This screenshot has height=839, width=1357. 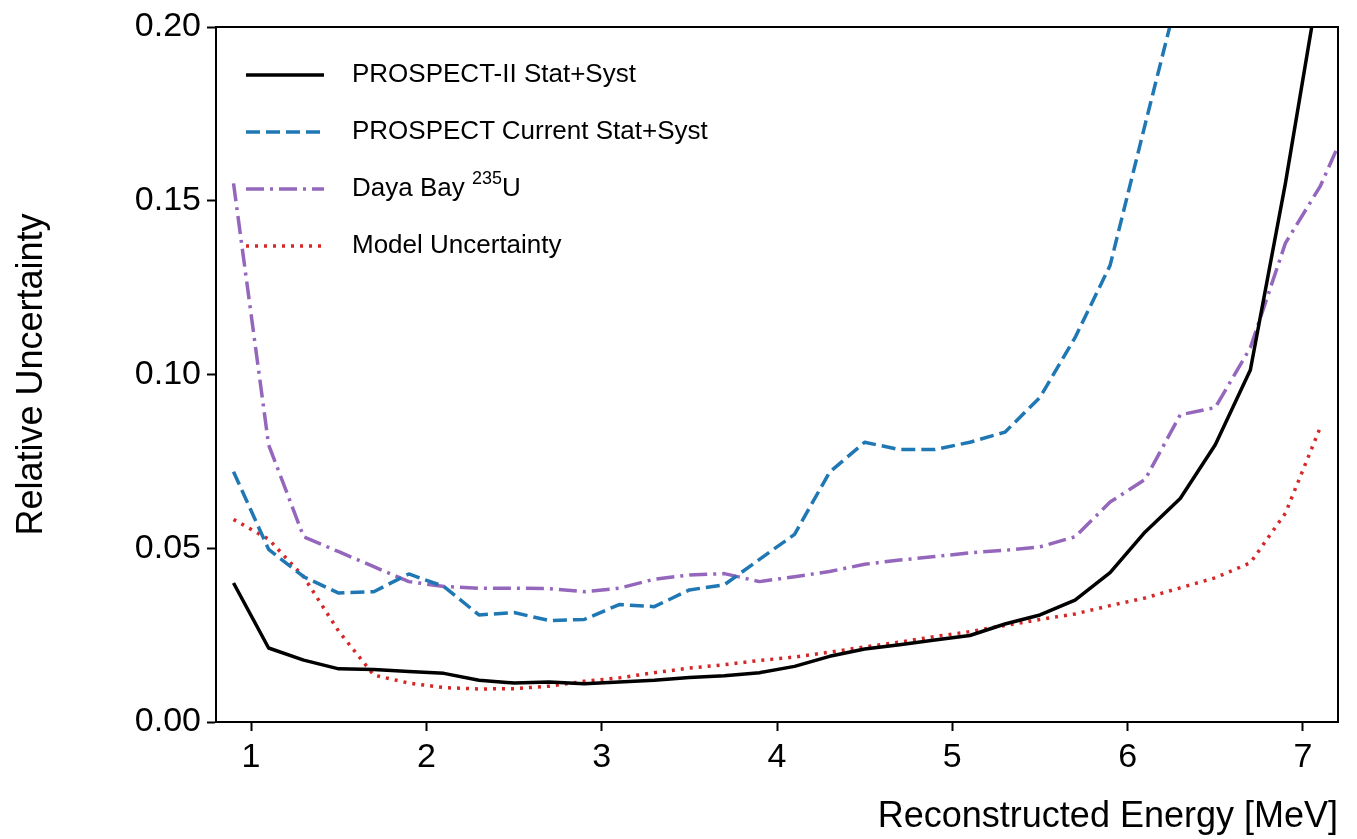 I want to click on legend-label: PROSPECT-II Stat+Syst, so click(x=494, y=73).